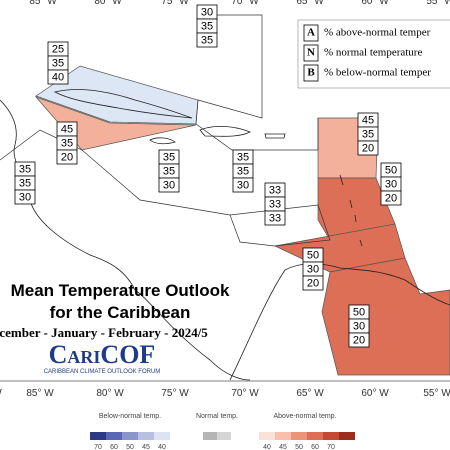 This screenshot has height=450, width=450. I want to click on colorbar-title: Normal temp., so click(217, 416).